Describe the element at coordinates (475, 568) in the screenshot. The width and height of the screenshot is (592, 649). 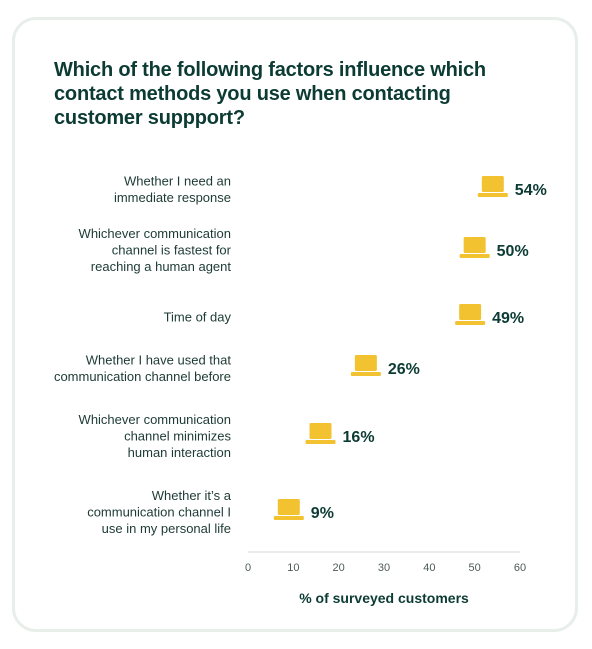
I see `x-tick-label: 50` at that location.